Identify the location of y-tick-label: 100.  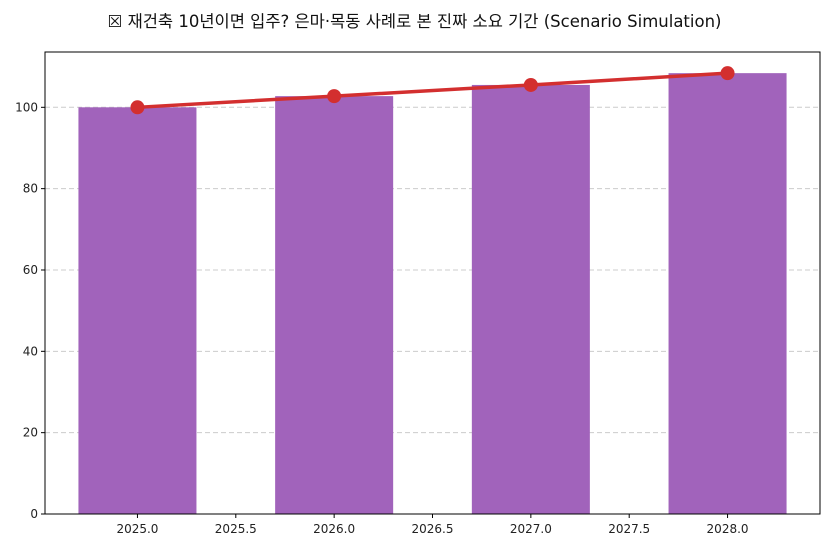
(26, 107).